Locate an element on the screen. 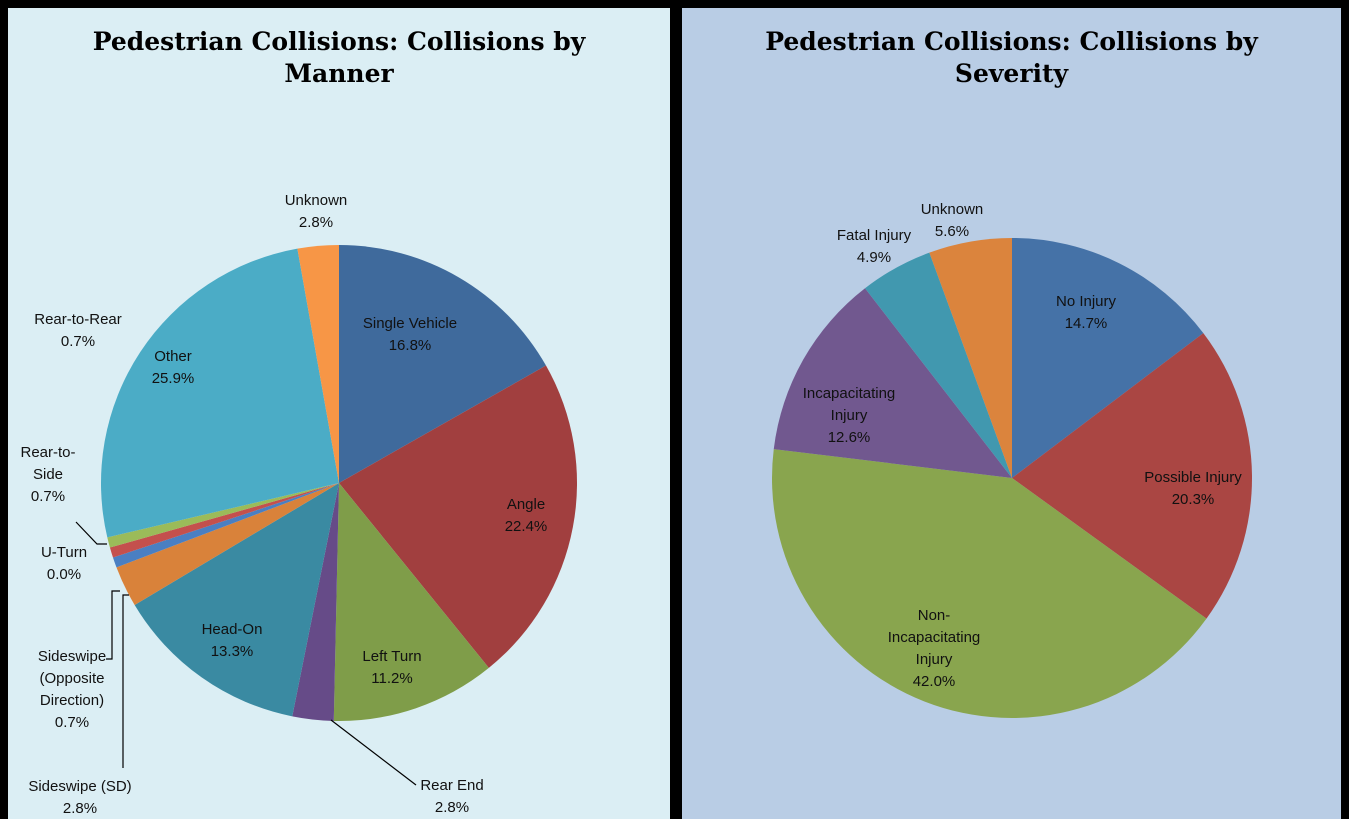  pie-slice-sideswipe-opposite-direction is located at coordinates (225, 525).